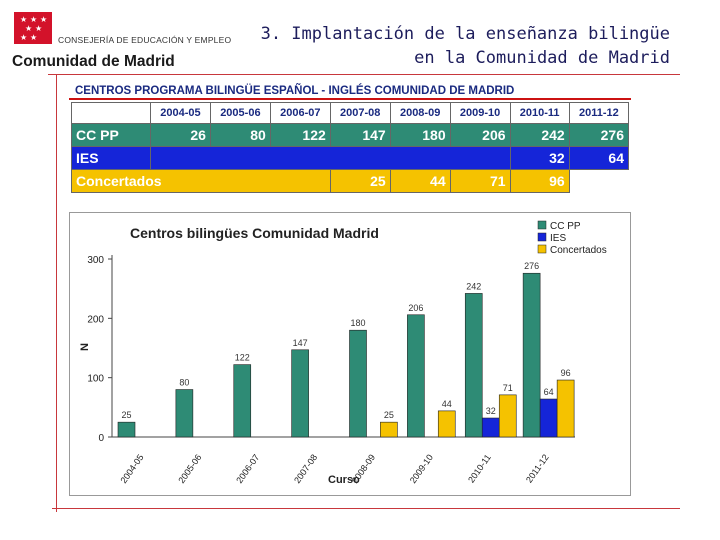 Image resolution: width=720 pixels, height=540 pixels. What do you see at coordinates (240, 135) in the screenshot?
I see `table-cell: 80` at bounding box center [240, 135].